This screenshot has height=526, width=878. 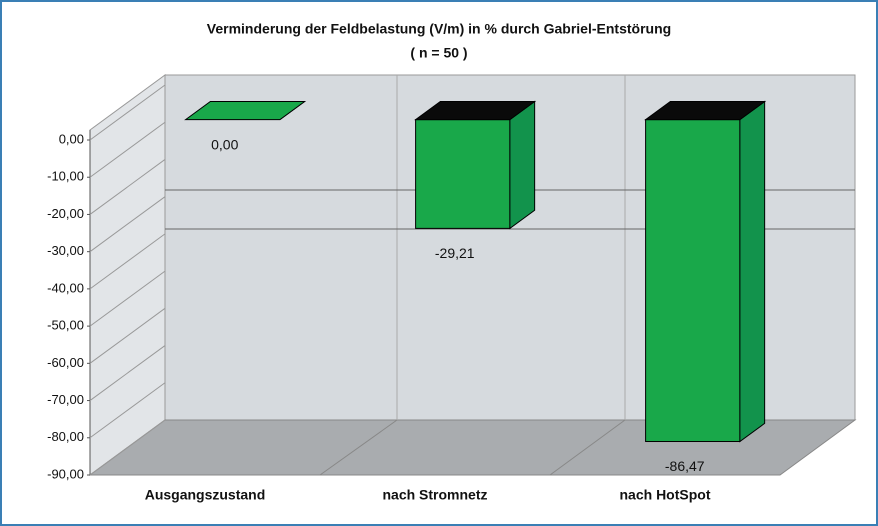 What do you see at coordinates (65, 213) in the screenshot?
I see `y-tick-label: -20,00` at bounding box center [65, 213].